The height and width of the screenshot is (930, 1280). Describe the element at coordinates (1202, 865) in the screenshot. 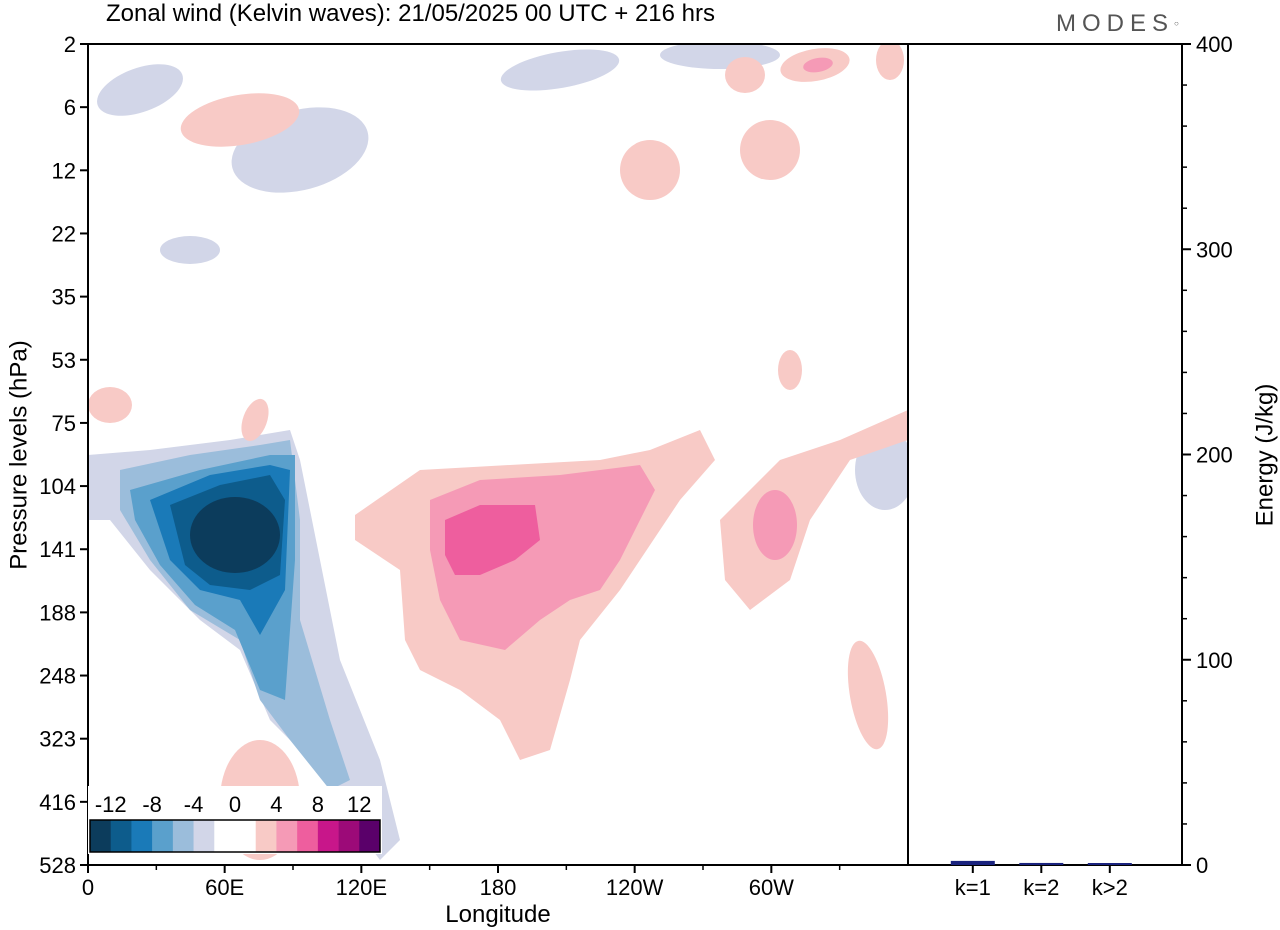

I see `energy-tick-label: 0` at that location.